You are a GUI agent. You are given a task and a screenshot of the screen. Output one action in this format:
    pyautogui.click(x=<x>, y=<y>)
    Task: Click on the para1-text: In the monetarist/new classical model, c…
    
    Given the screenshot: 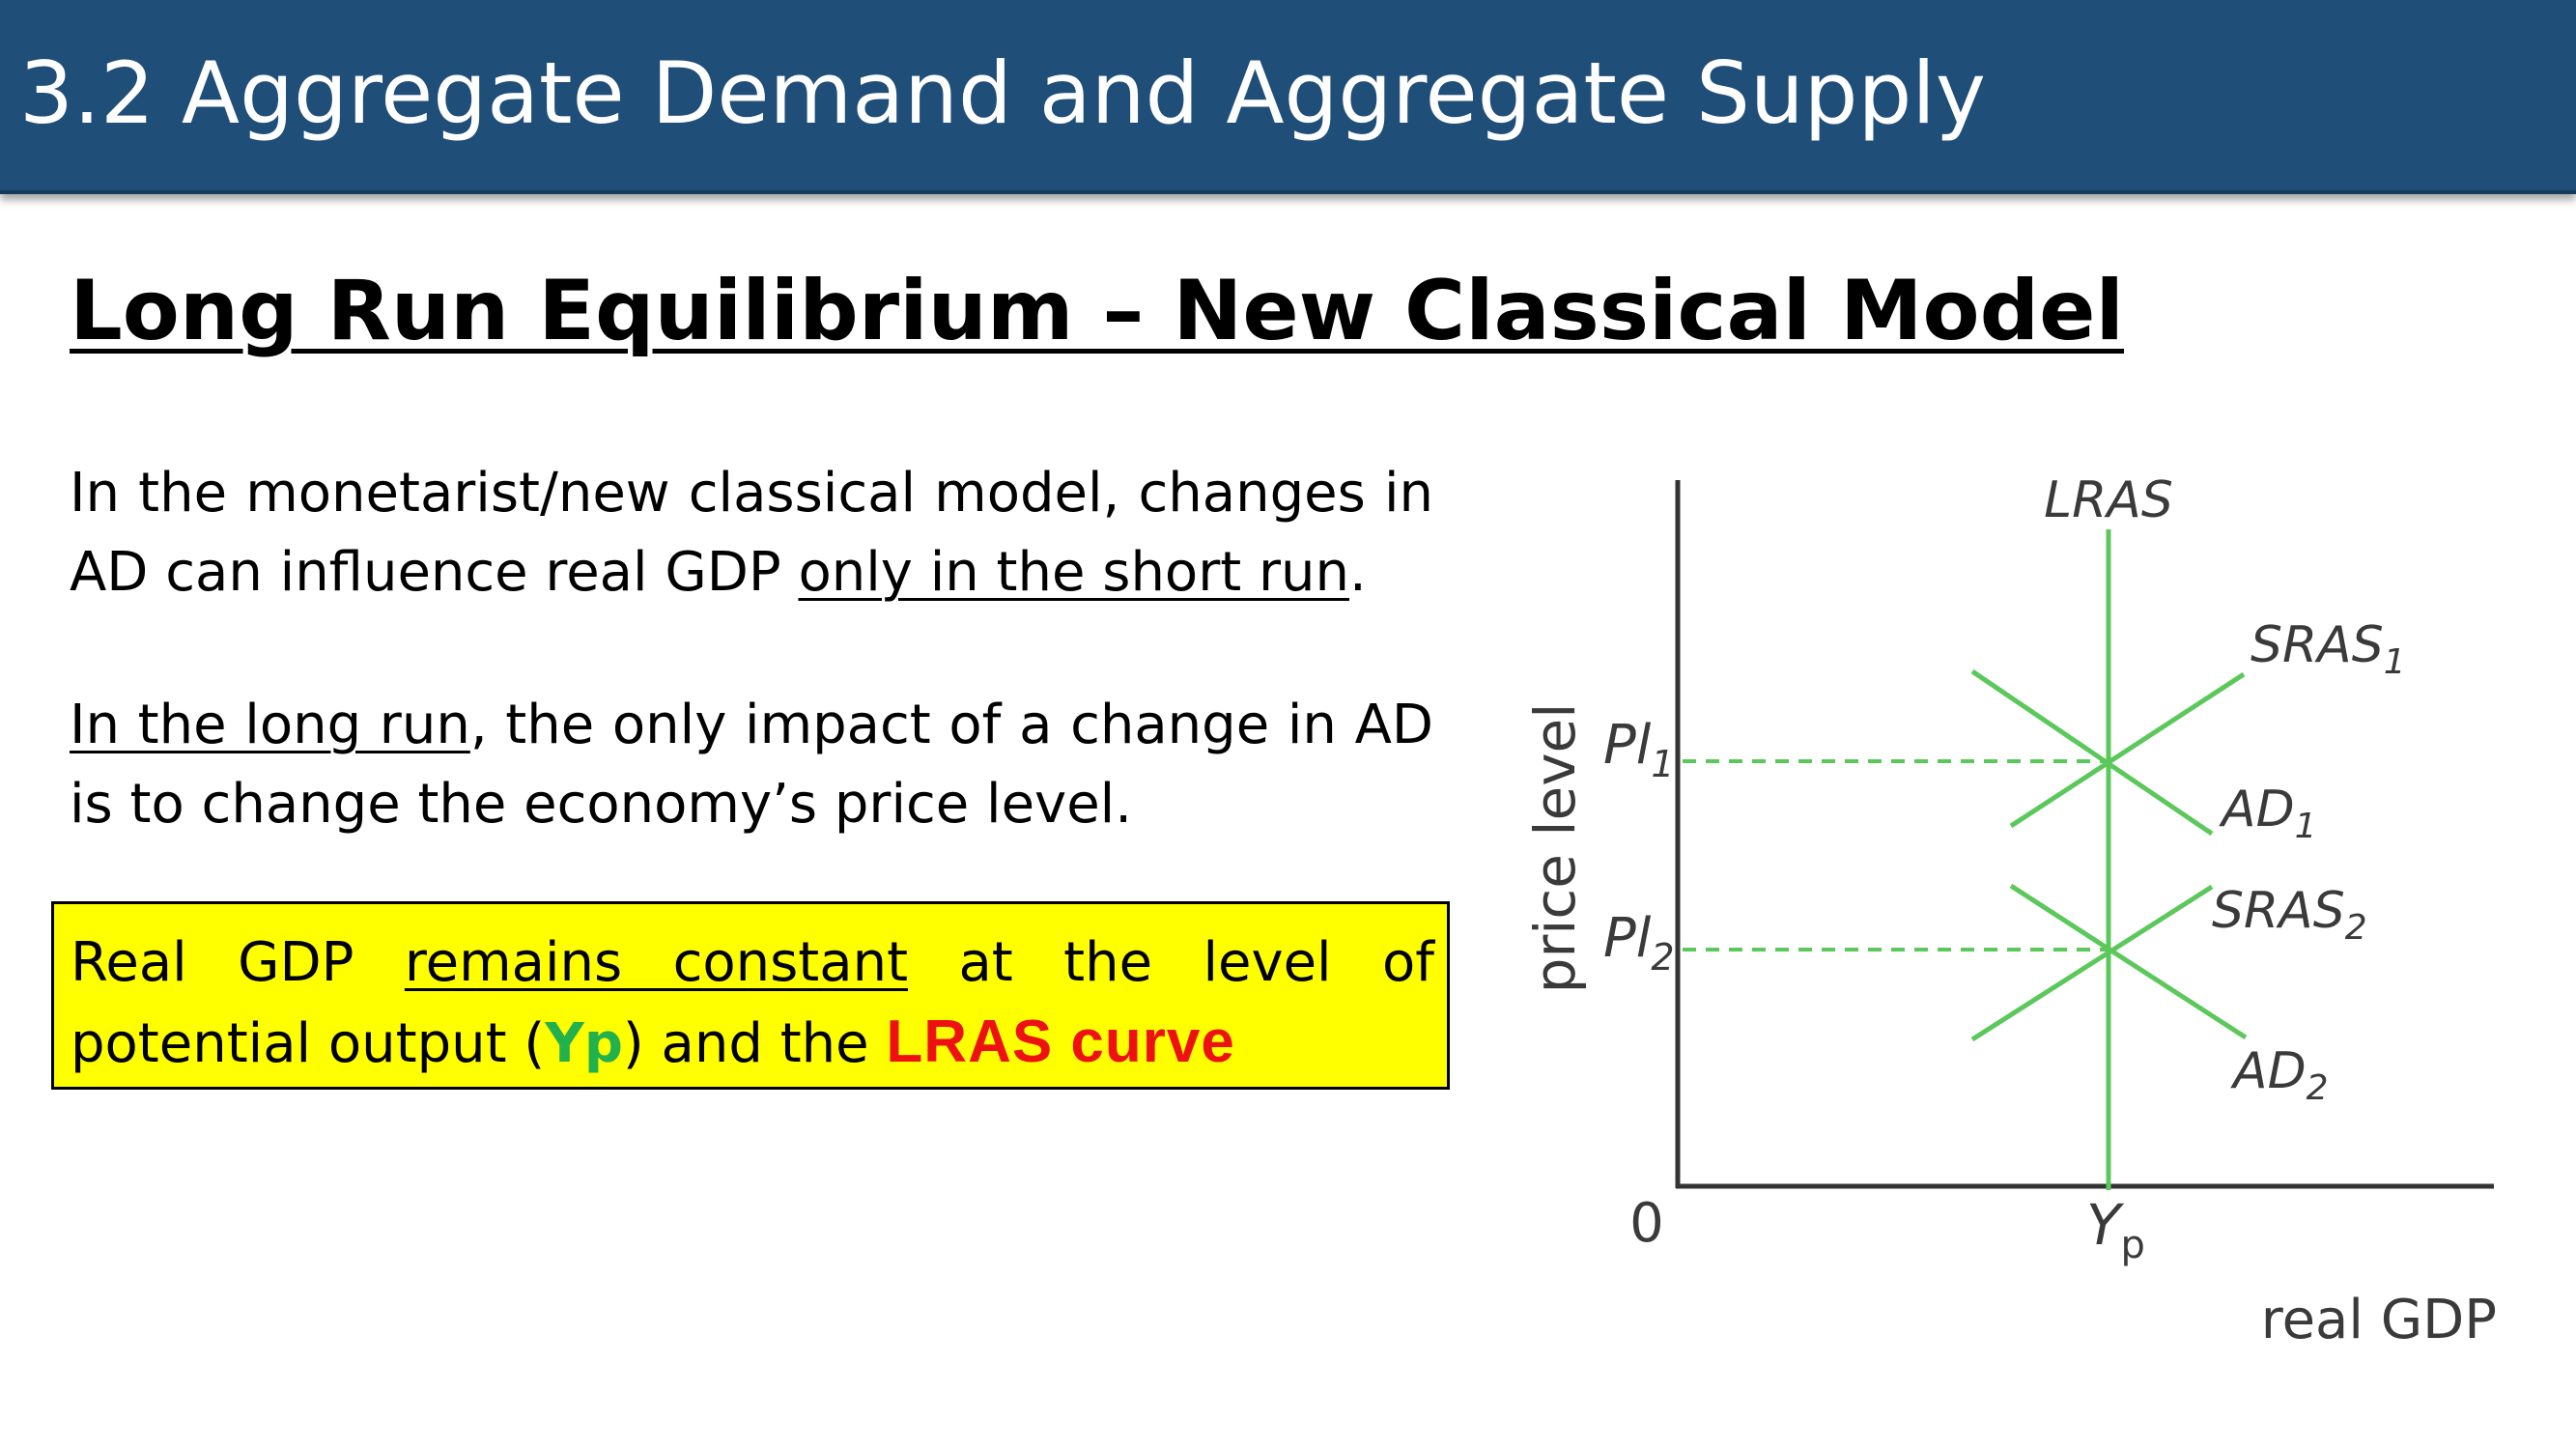 What is the action you would take?
    pyautogui.click(x=751, y=533)
    